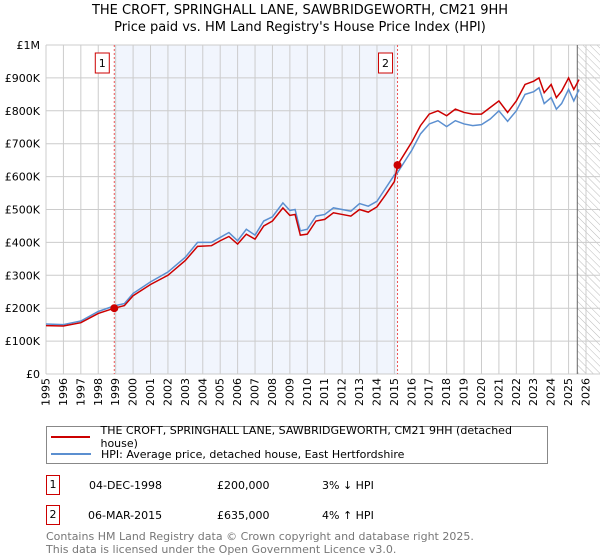 This screenshot has width=600, height=560. What do you see at coordinates (63, 392) in the screenshot?
I see `x-tick-label: 1996` at bounding box center [63, 392].